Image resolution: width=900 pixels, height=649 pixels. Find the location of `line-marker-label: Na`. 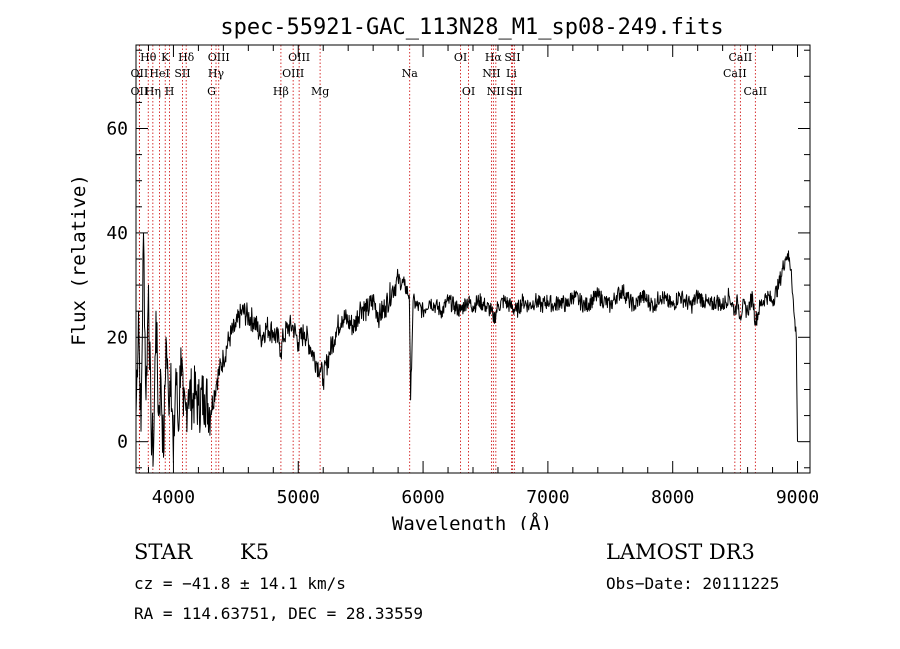

line-marker-label: Na is located at coordinates (410, 73).